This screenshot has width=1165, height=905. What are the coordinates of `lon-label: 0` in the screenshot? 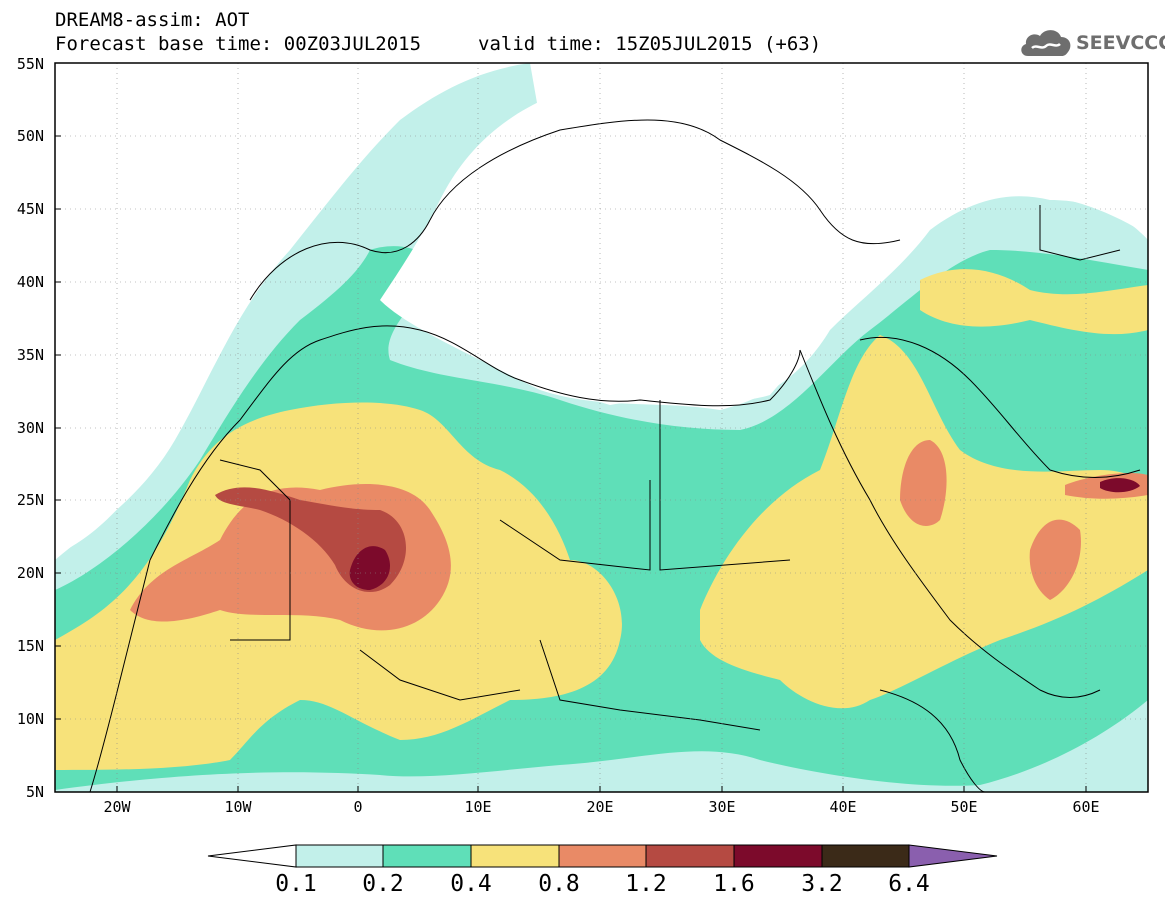 It's located at (358, 807).